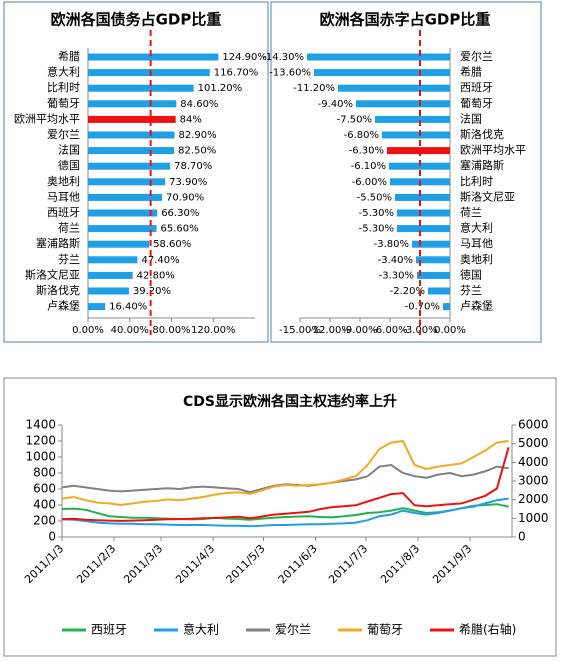 Image resolution: width=561 pixels, height=662 pixels. I want to click on category-label: 芬兰, so click(69, 259).